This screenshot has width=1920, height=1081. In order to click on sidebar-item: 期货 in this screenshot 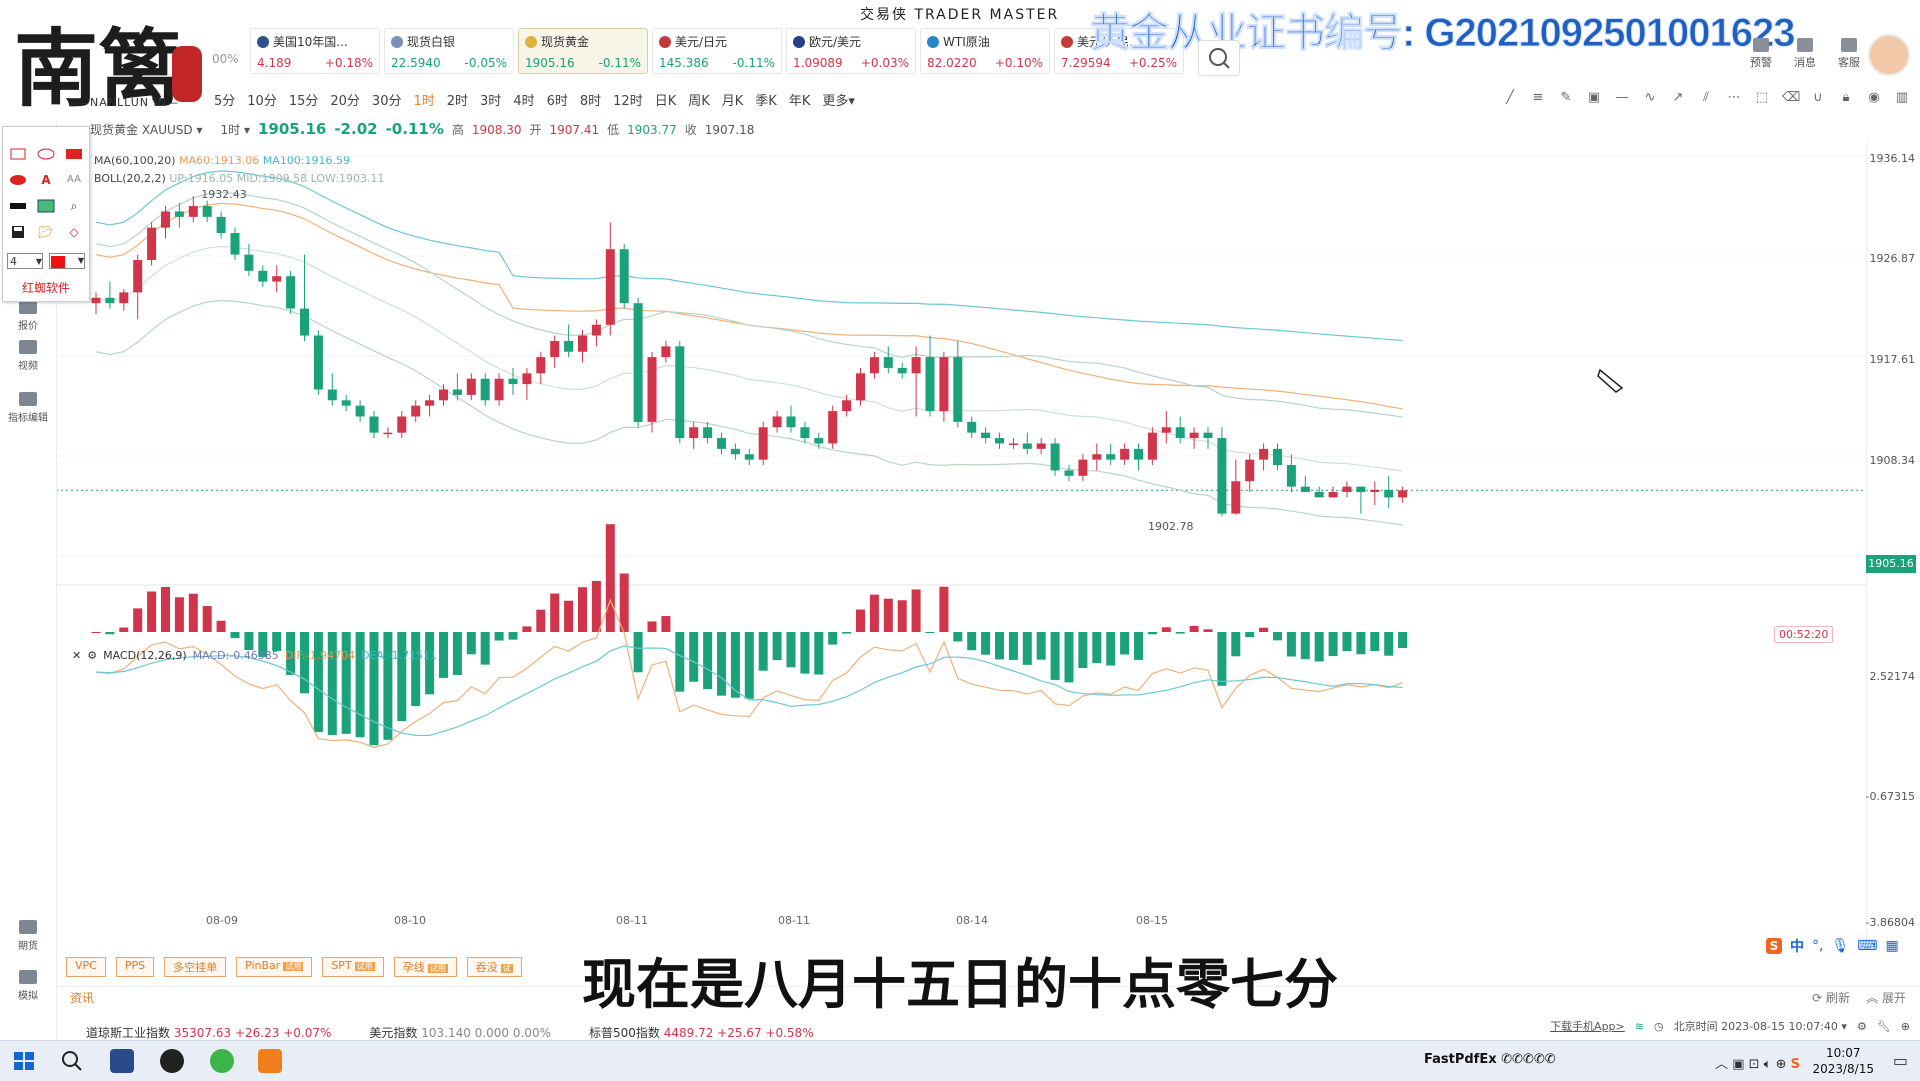, I will do `click(28, 936)`.